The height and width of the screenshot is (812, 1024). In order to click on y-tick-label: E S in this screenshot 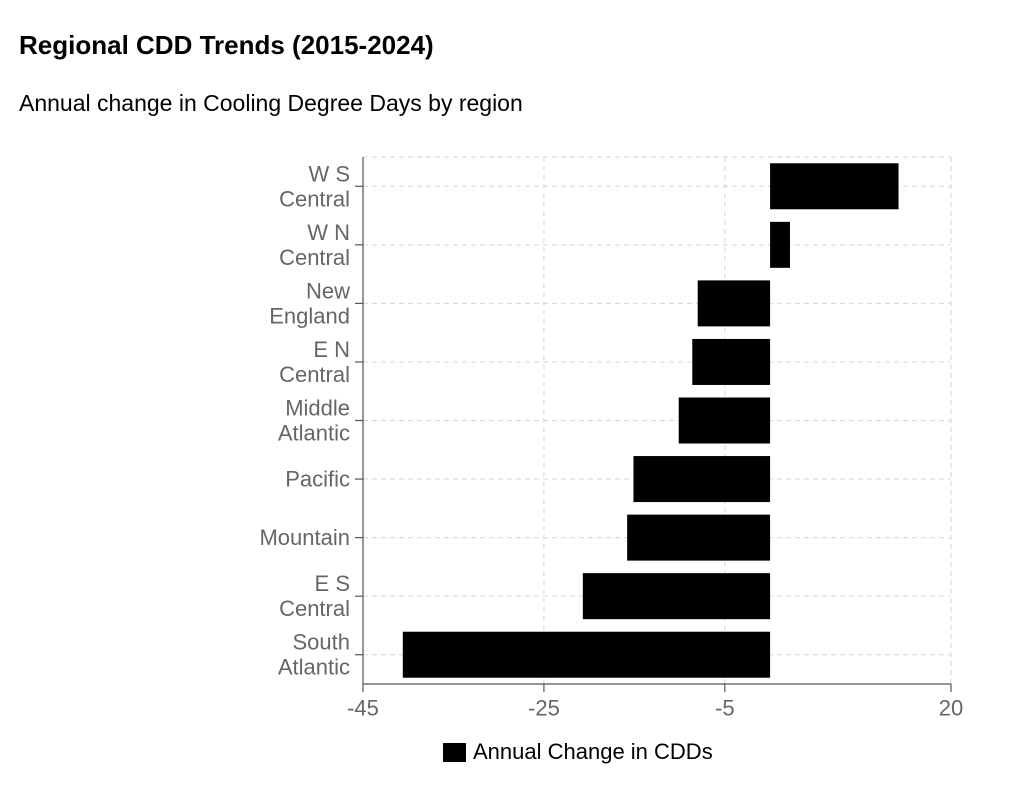, I will do `click(332, 583)`.